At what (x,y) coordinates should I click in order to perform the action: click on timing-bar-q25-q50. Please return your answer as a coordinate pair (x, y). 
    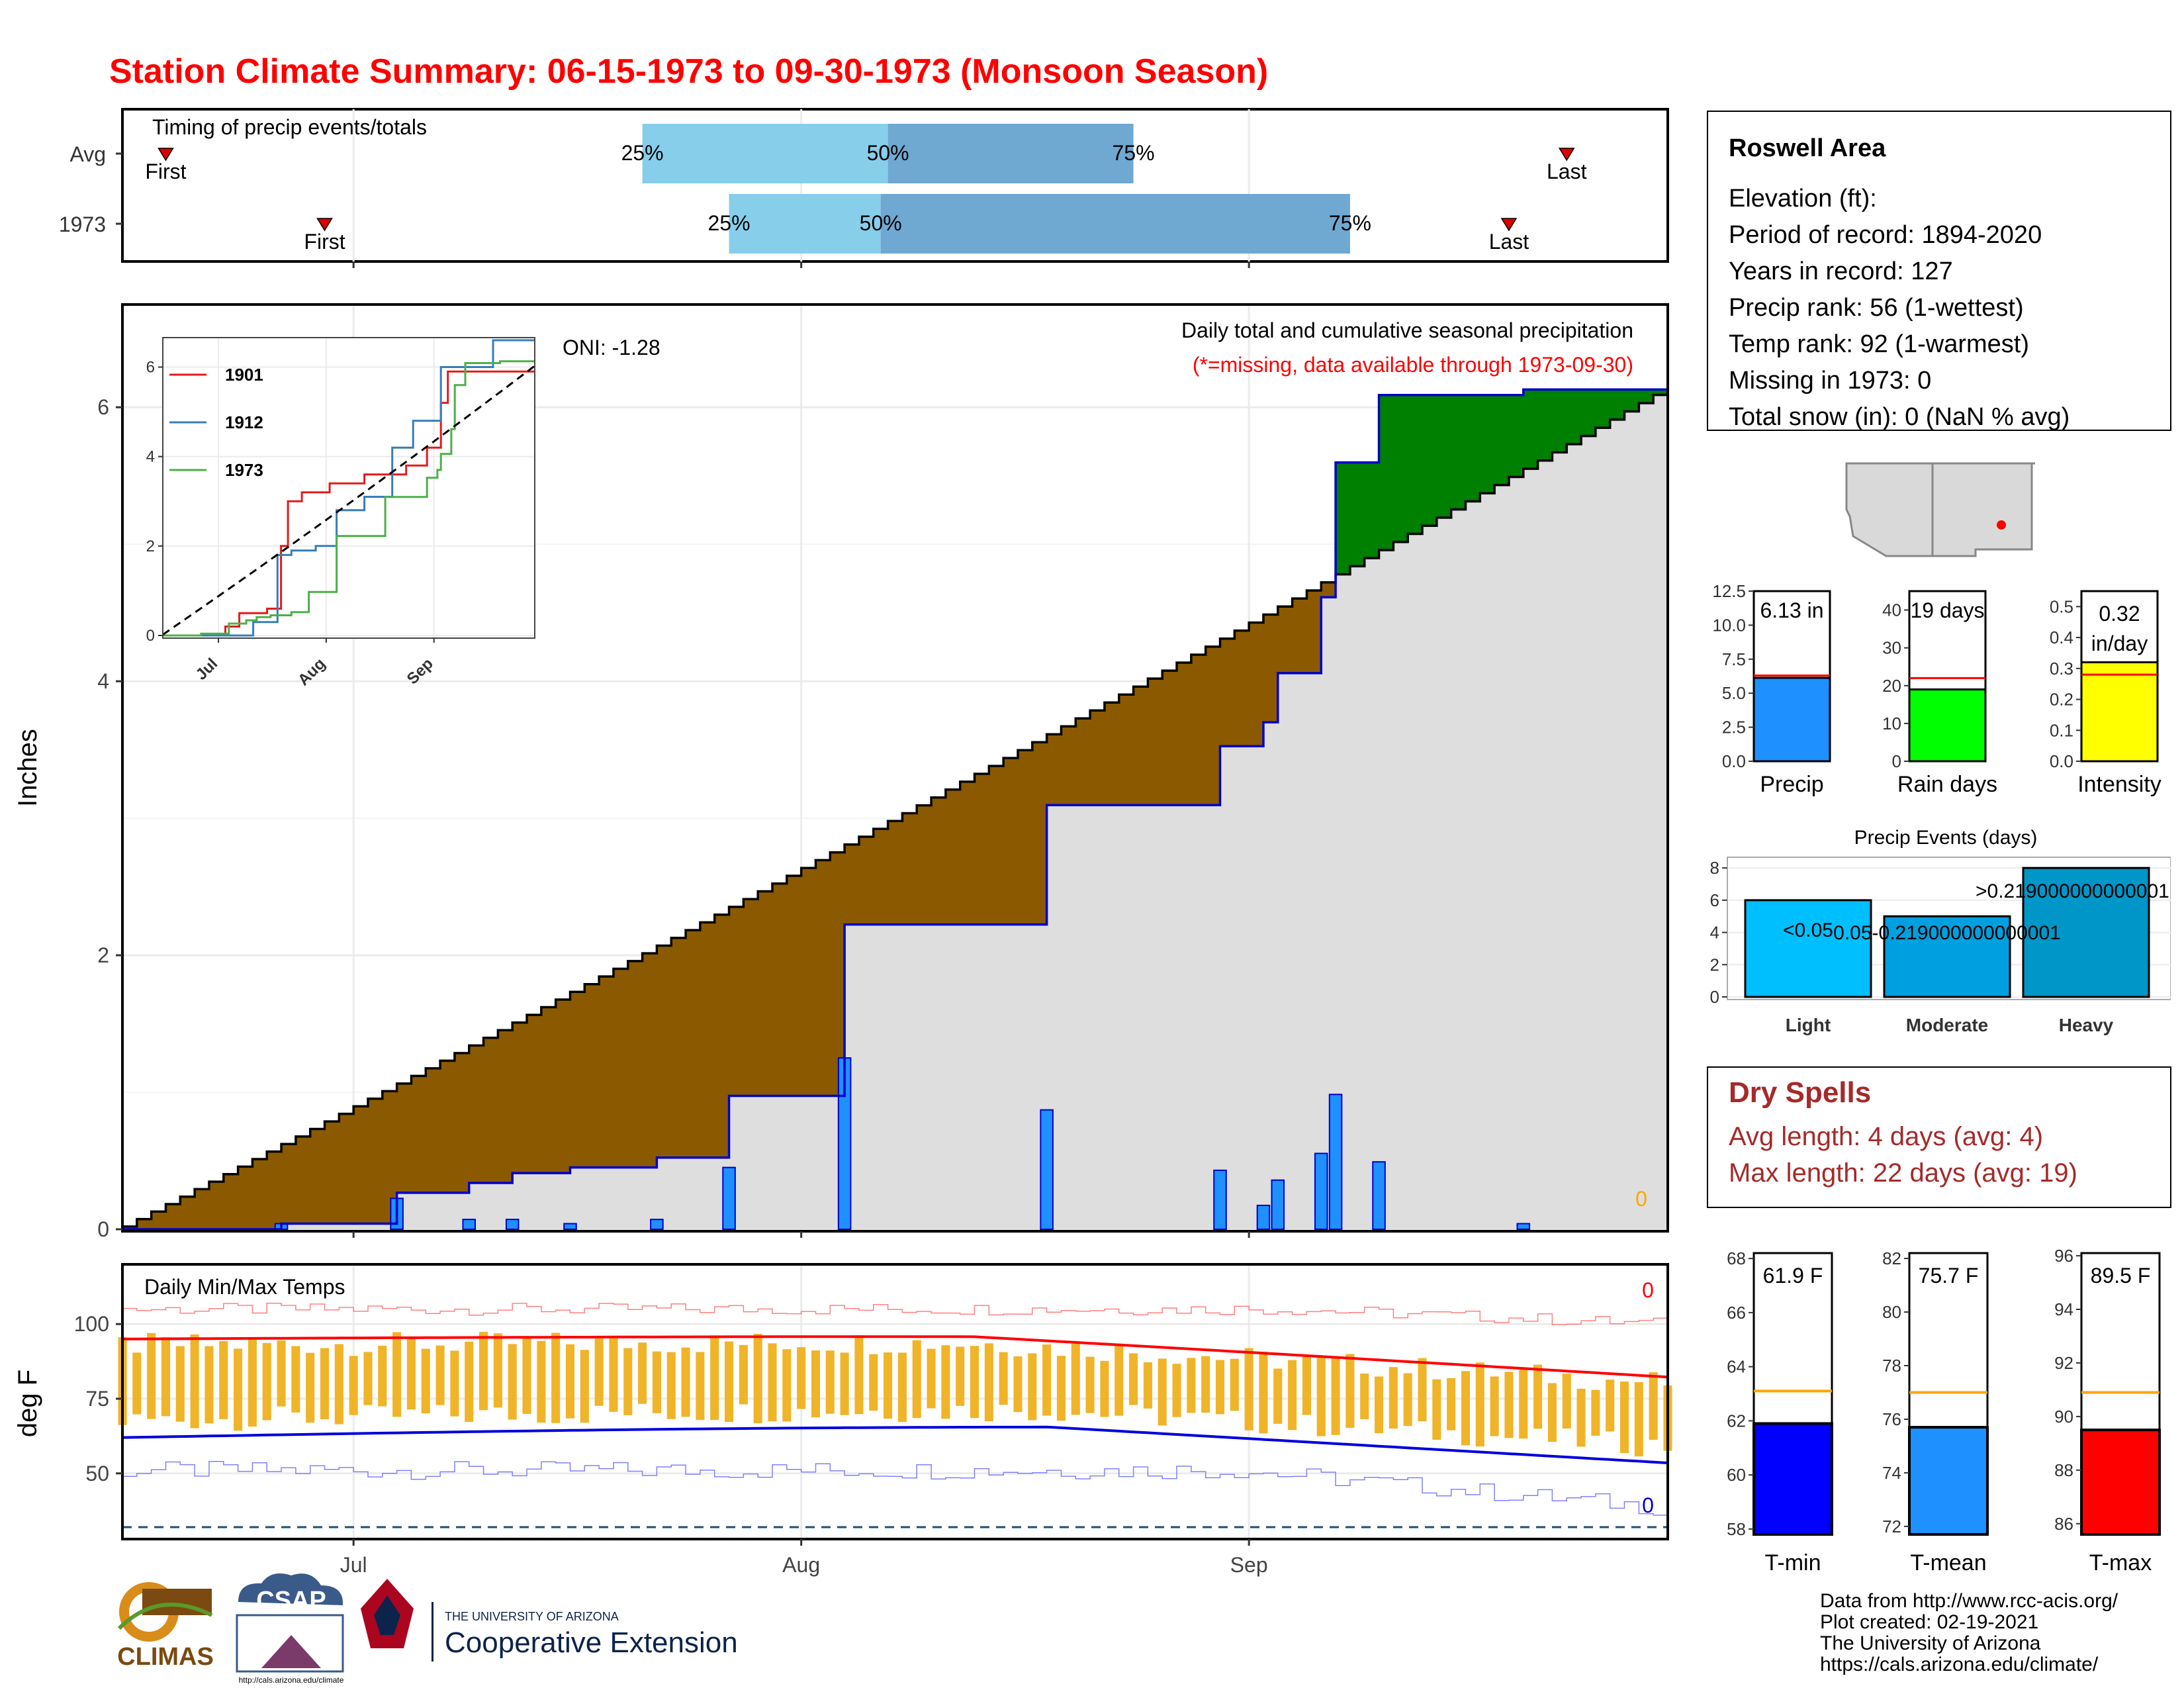
    Looking at the image, I should click on (765, 153).